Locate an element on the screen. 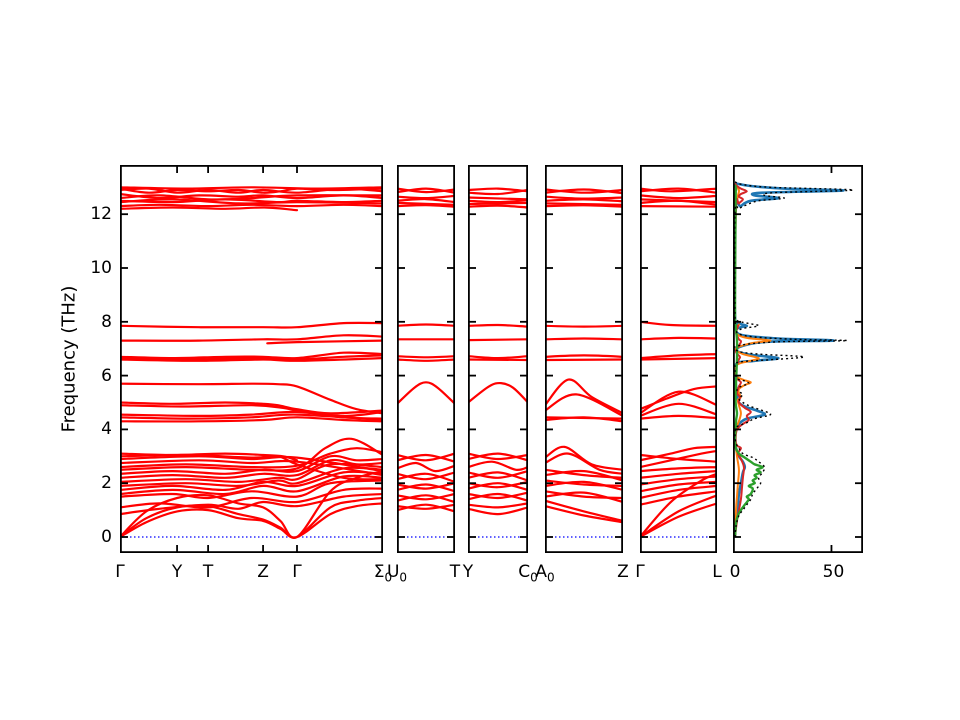  k-point-label: Σ0 is located at coordinates (383, 573).